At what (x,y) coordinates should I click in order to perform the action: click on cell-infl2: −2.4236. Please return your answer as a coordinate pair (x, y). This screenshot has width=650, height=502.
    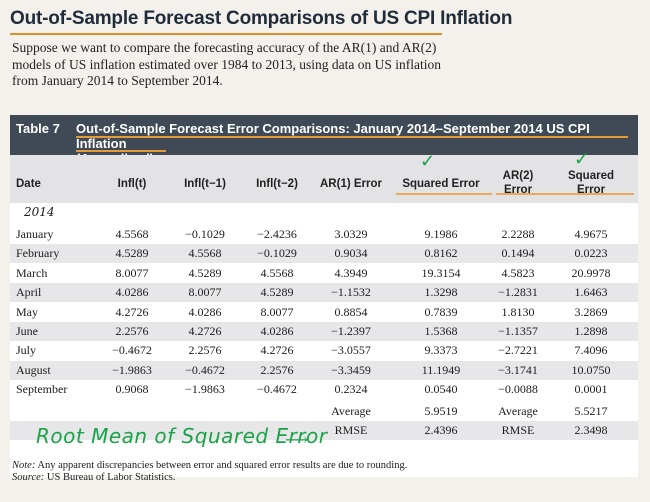
    Looking at the image, I should click on (277, 234).